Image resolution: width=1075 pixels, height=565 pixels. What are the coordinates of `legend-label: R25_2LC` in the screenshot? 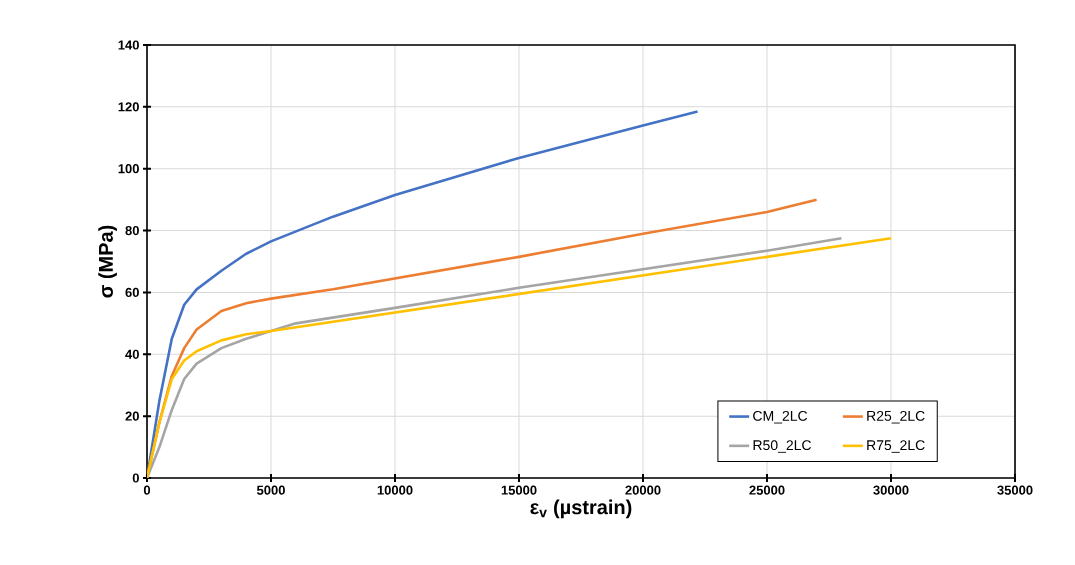 It's located at (896, 417).